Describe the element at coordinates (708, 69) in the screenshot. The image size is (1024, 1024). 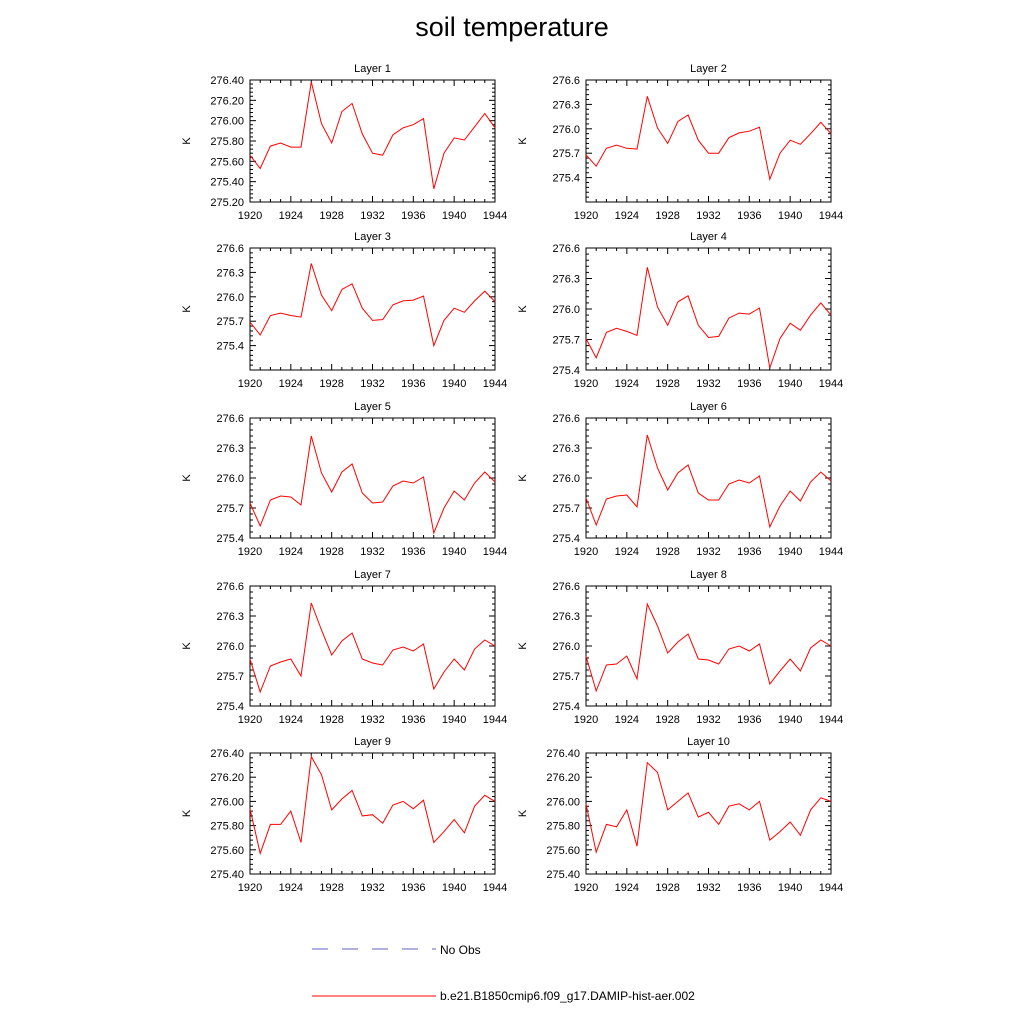
I see `panel-title: Layer 2` at that location.